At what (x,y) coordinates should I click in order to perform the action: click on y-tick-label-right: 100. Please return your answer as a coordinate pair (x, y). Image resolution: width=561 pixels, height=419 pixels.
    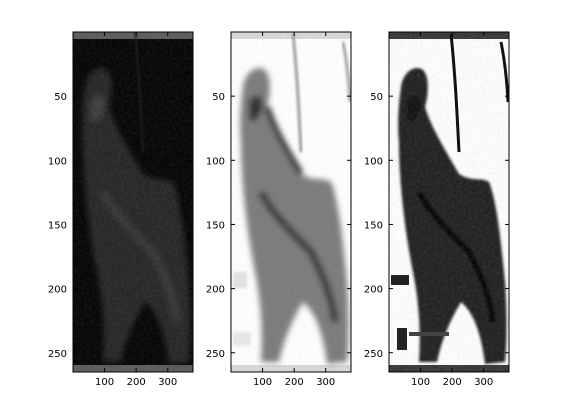
    Looking at the image, I should click on (373, 161).